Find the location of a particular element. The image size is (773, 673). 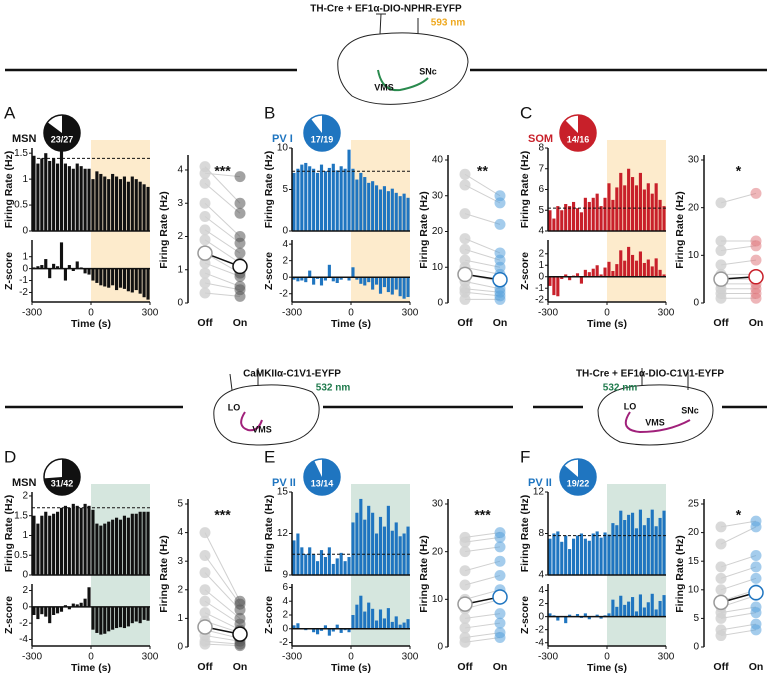

x-axis-label: Time (s) is located at coordinates (91, 324).